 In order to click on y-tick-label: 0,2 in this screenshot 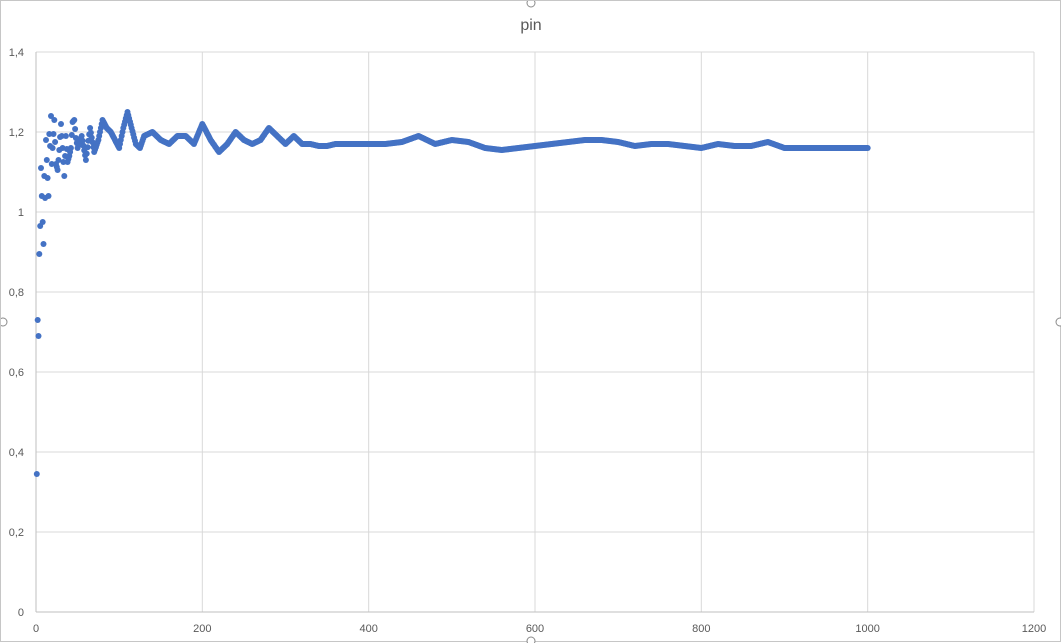, I will do `click(16, 533)`.